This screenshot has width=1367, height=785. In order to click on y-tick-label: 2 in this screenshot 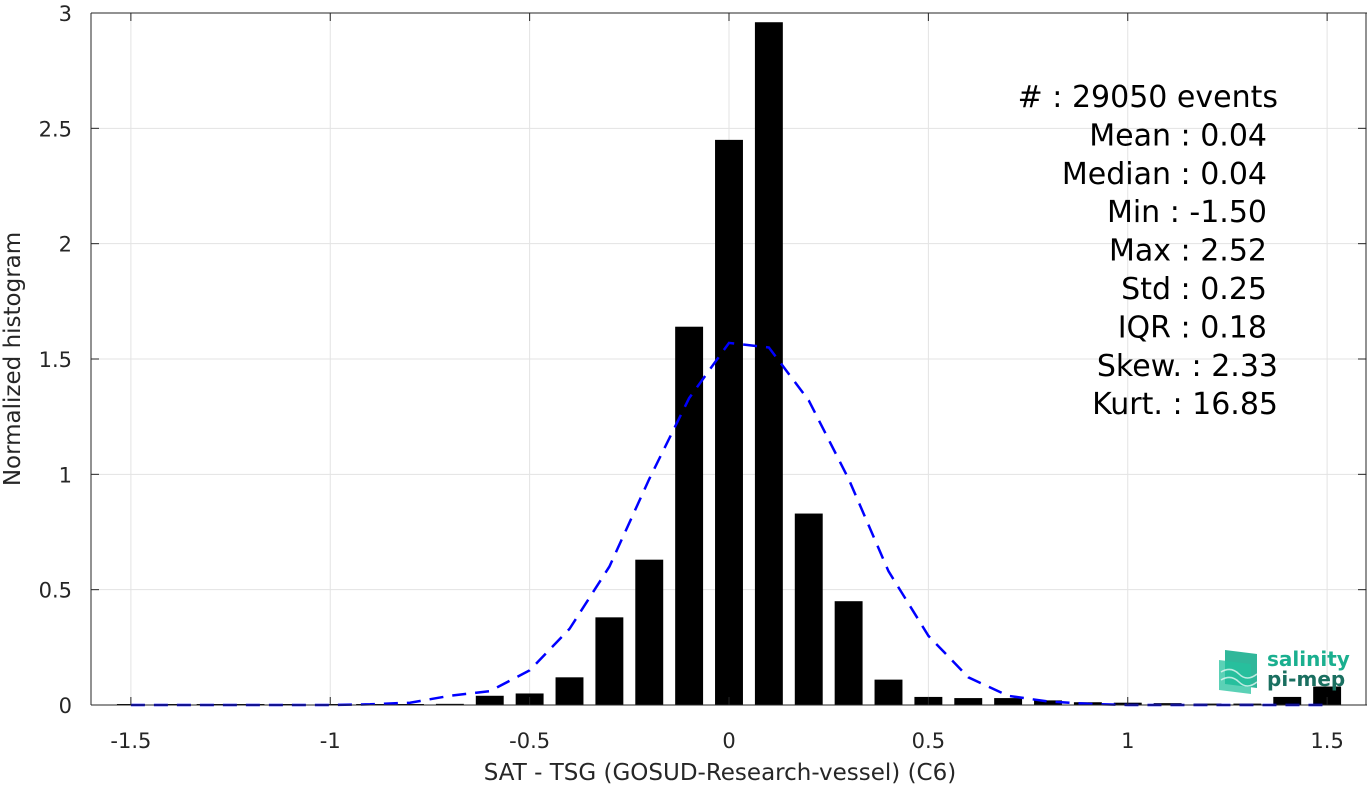, I will do `click(65, 245)`.